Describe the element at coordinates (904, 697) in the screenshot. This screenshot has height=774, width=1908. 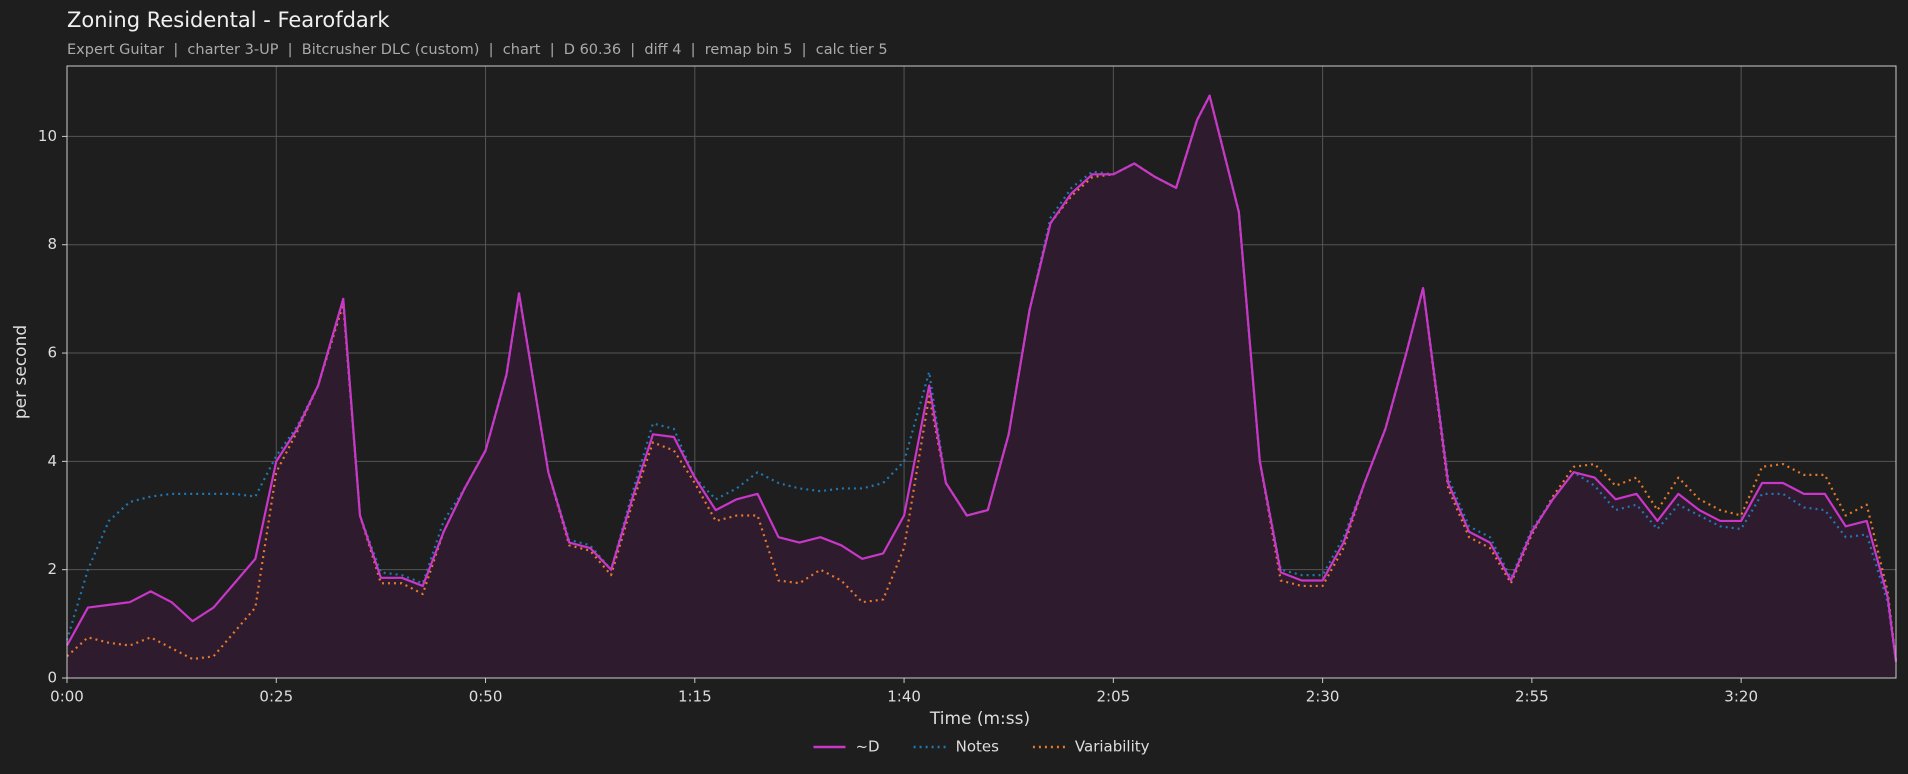
I see `x-tick-label: 1:40` at that location.